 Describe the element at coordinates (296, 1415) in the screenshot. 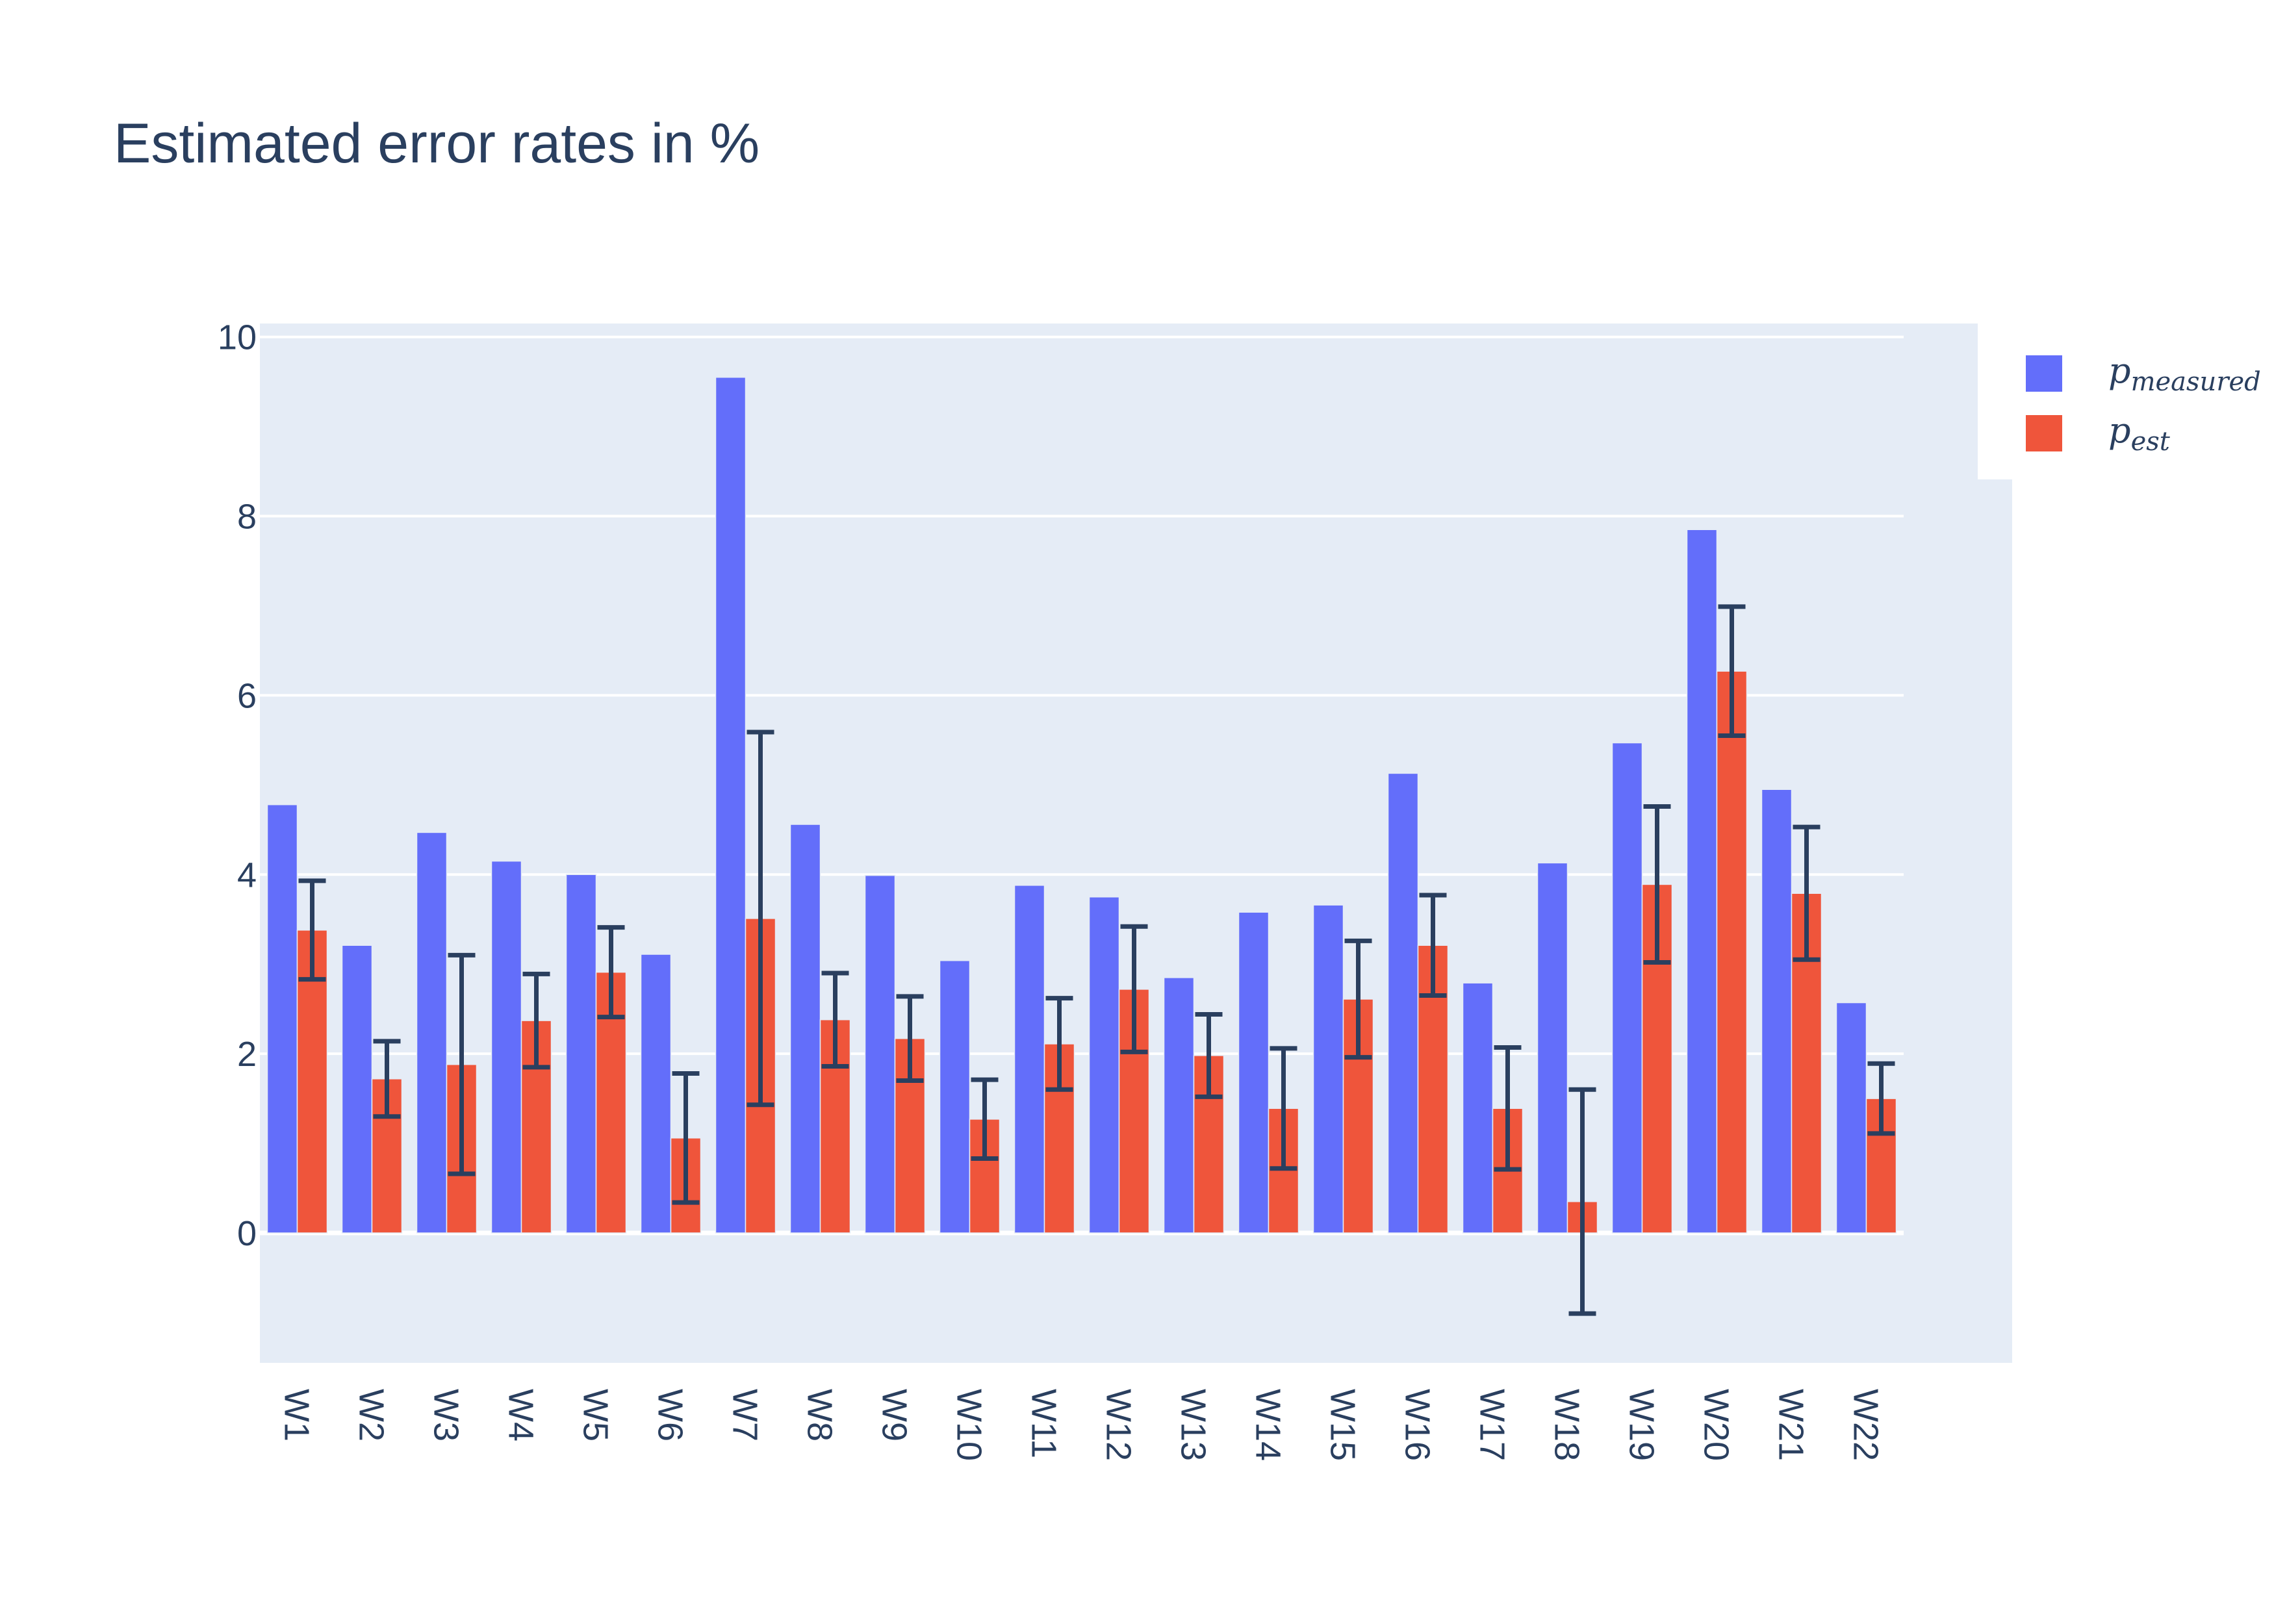

I see `x-tick-label: W1` at that location.